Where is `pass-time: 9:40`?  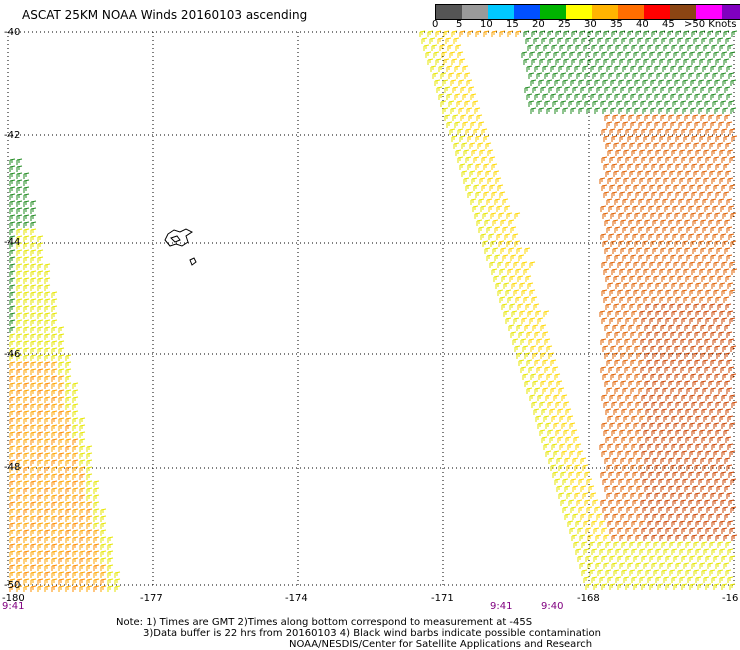
pass-time: 9:40 is located at coordinates (552, 606).